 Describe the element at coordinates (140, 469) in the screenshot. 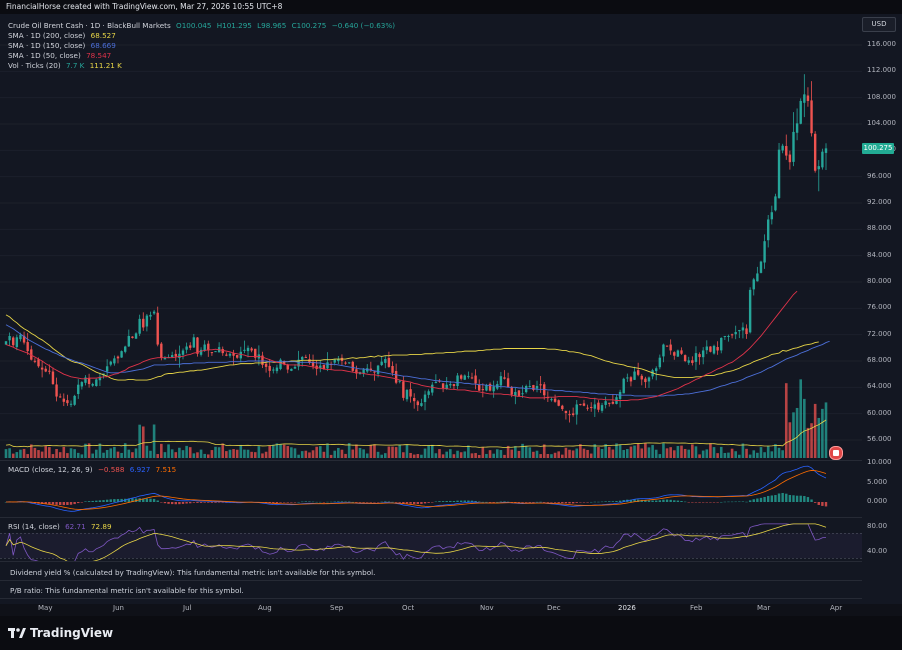

I see `macd-value: 6.927` at that location.